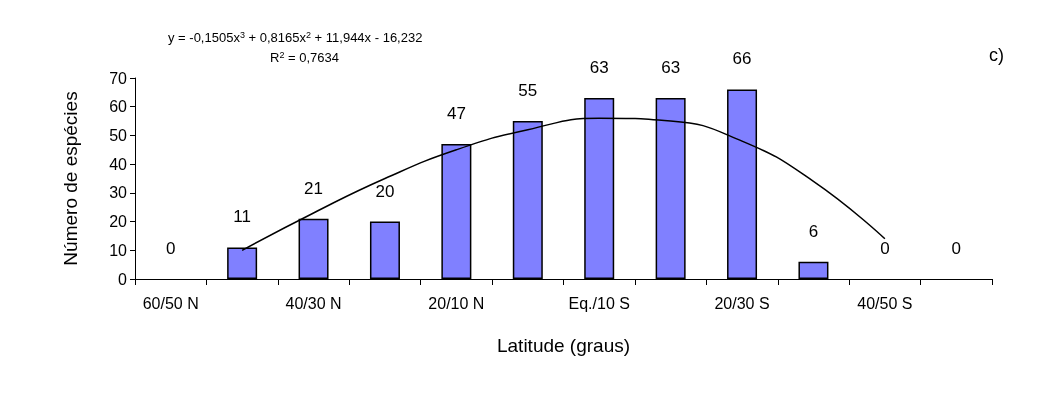  I want to click on x-tick-label: 20/10 N, so click(456, 303).